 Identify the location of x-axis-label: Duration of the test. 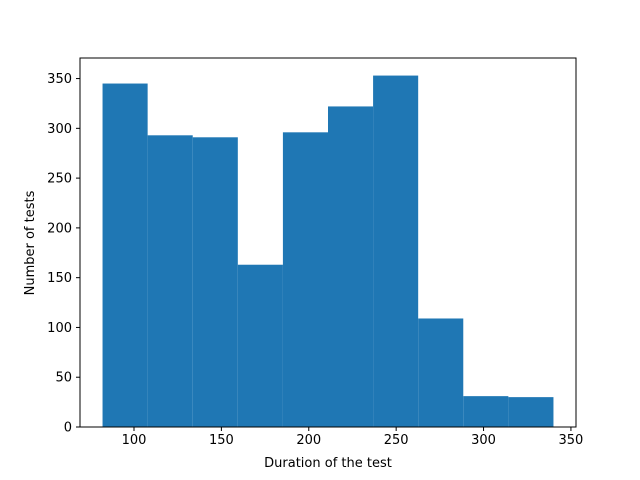
(328, 463).